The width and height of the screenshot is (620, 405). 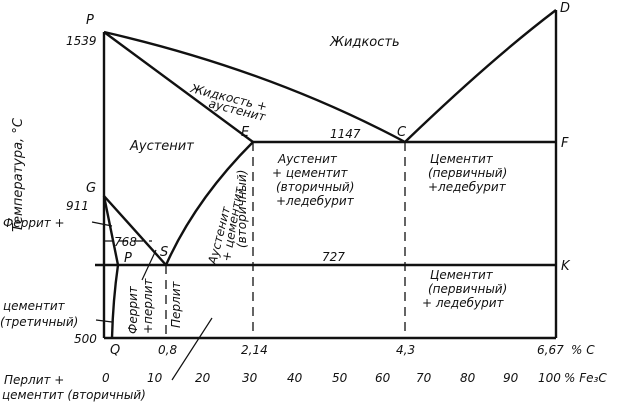 What do you see at coordinates (128, 258) in the screenshot?
I see `point-p-low: P` at bounding box center [128, 258].